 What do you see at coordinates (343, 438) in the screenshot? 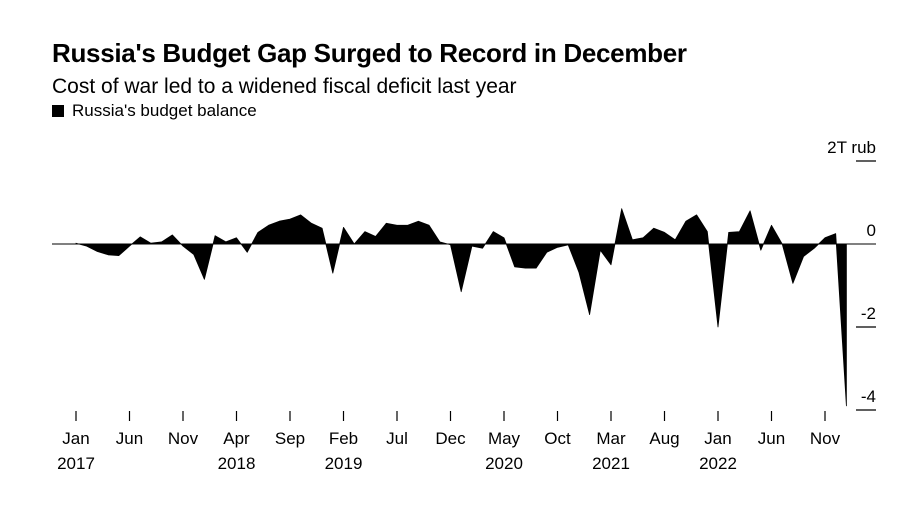
I see `x-tick-label: Feb` at bounding box center [343, 438].